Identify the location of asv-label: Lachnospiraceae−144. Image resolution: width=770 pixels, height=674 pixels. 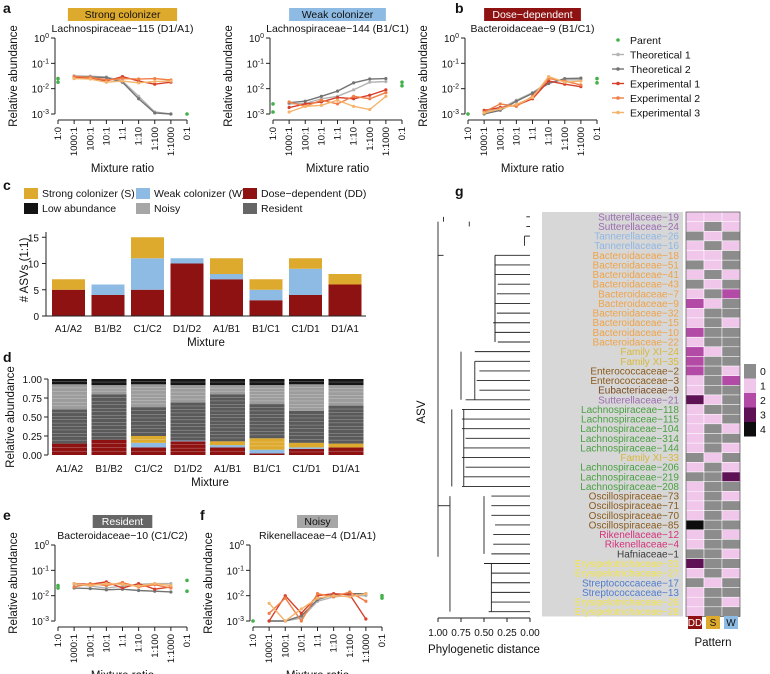
(629, 448).